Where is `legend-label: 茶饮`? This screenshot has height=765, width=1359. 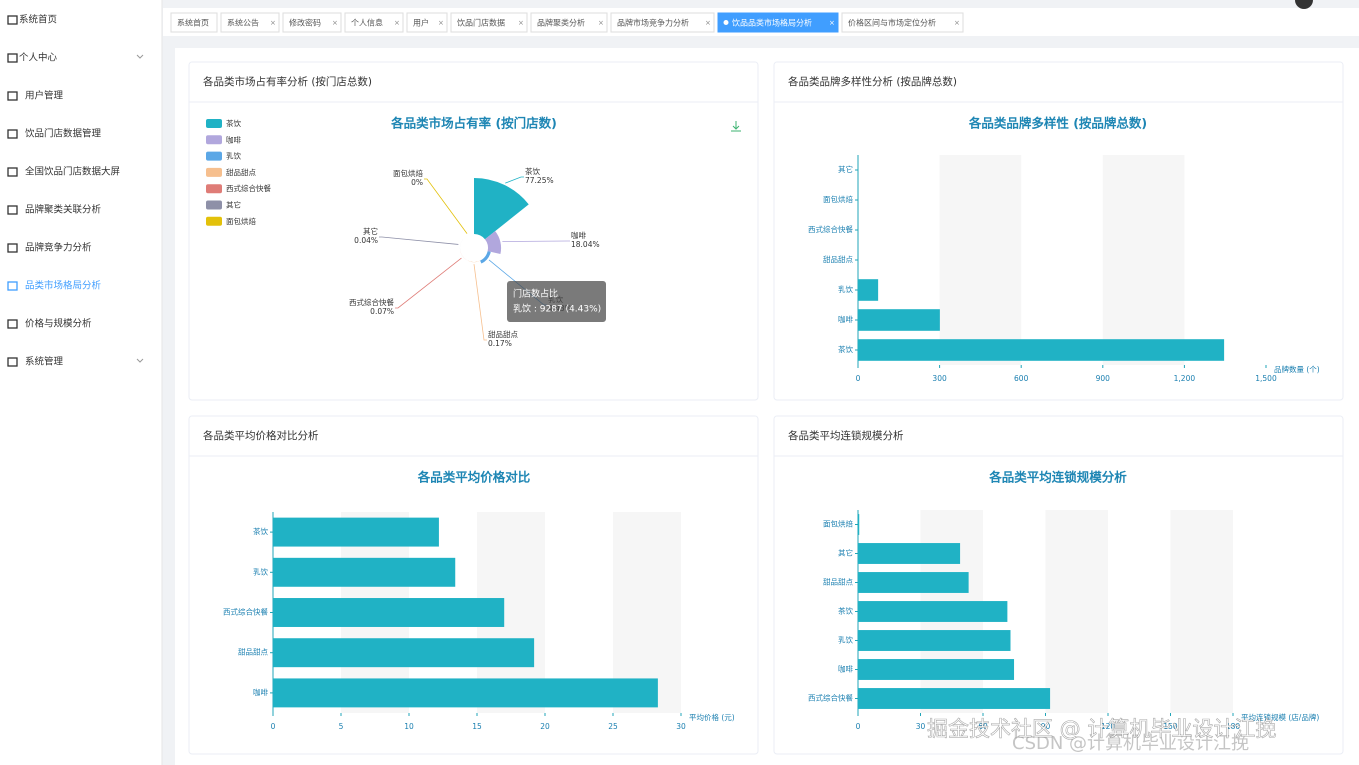
legend-label: 茶饮 is located at coordinates (233, 123).